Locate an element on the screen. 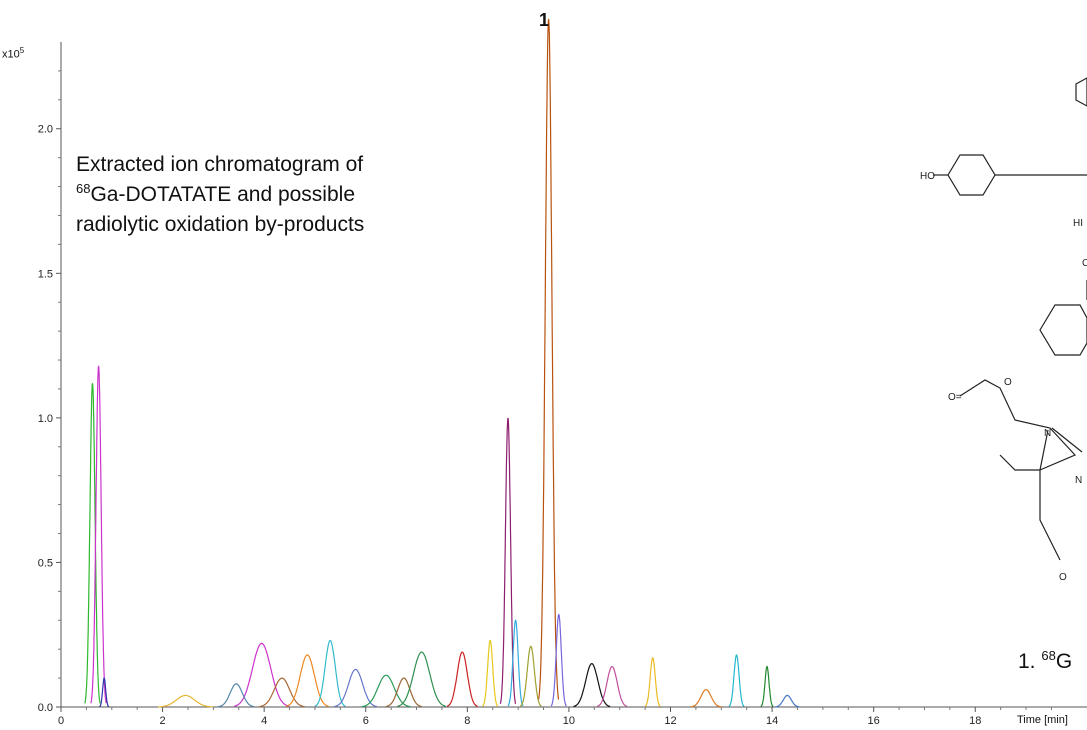 The image size is (1087, 730). annotation-line-2-text: Ga-DOTATATE and possible is located at coordinates (222, 194).